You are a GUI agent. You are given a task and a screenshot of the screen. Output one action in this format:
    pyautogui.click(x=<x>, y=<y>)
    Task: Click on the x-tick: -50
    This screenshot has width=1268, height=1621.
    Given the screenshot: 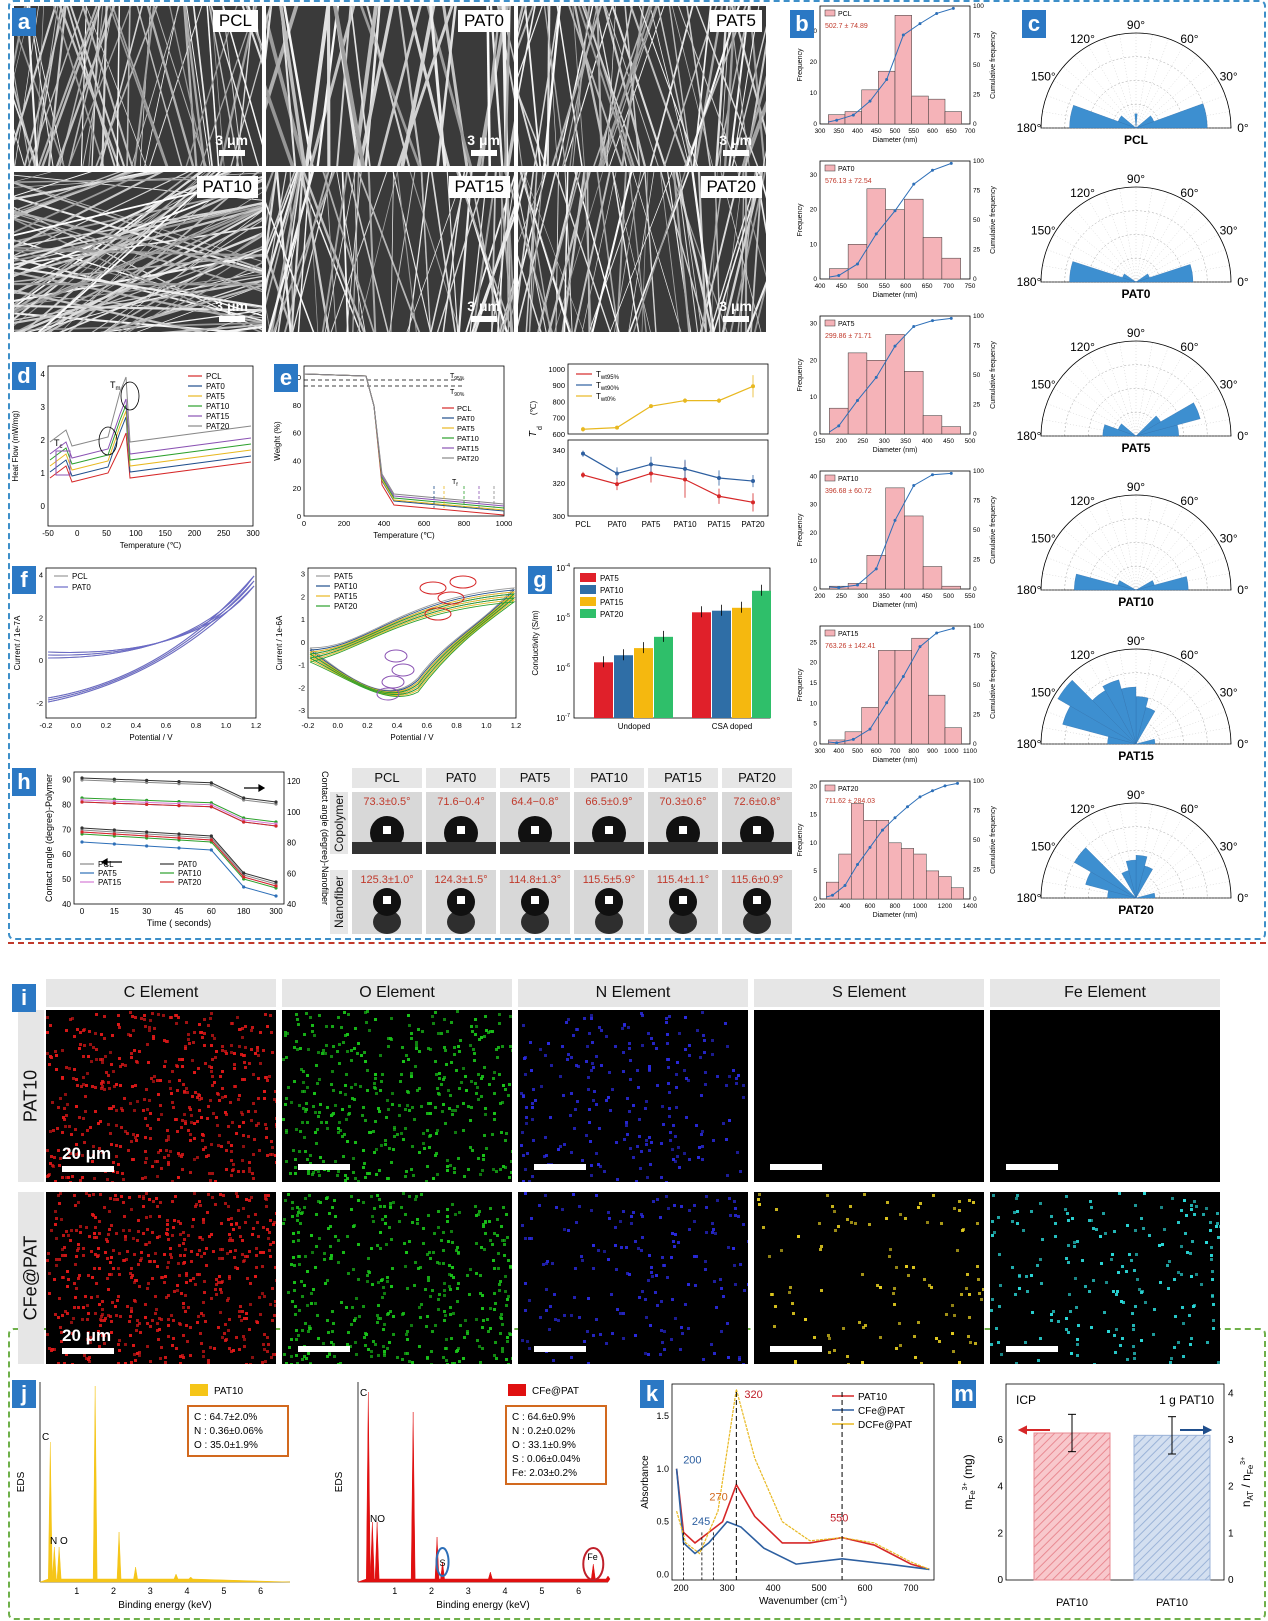 What is the action you would take?
    pyautogui.click(x=48, y=533)
    